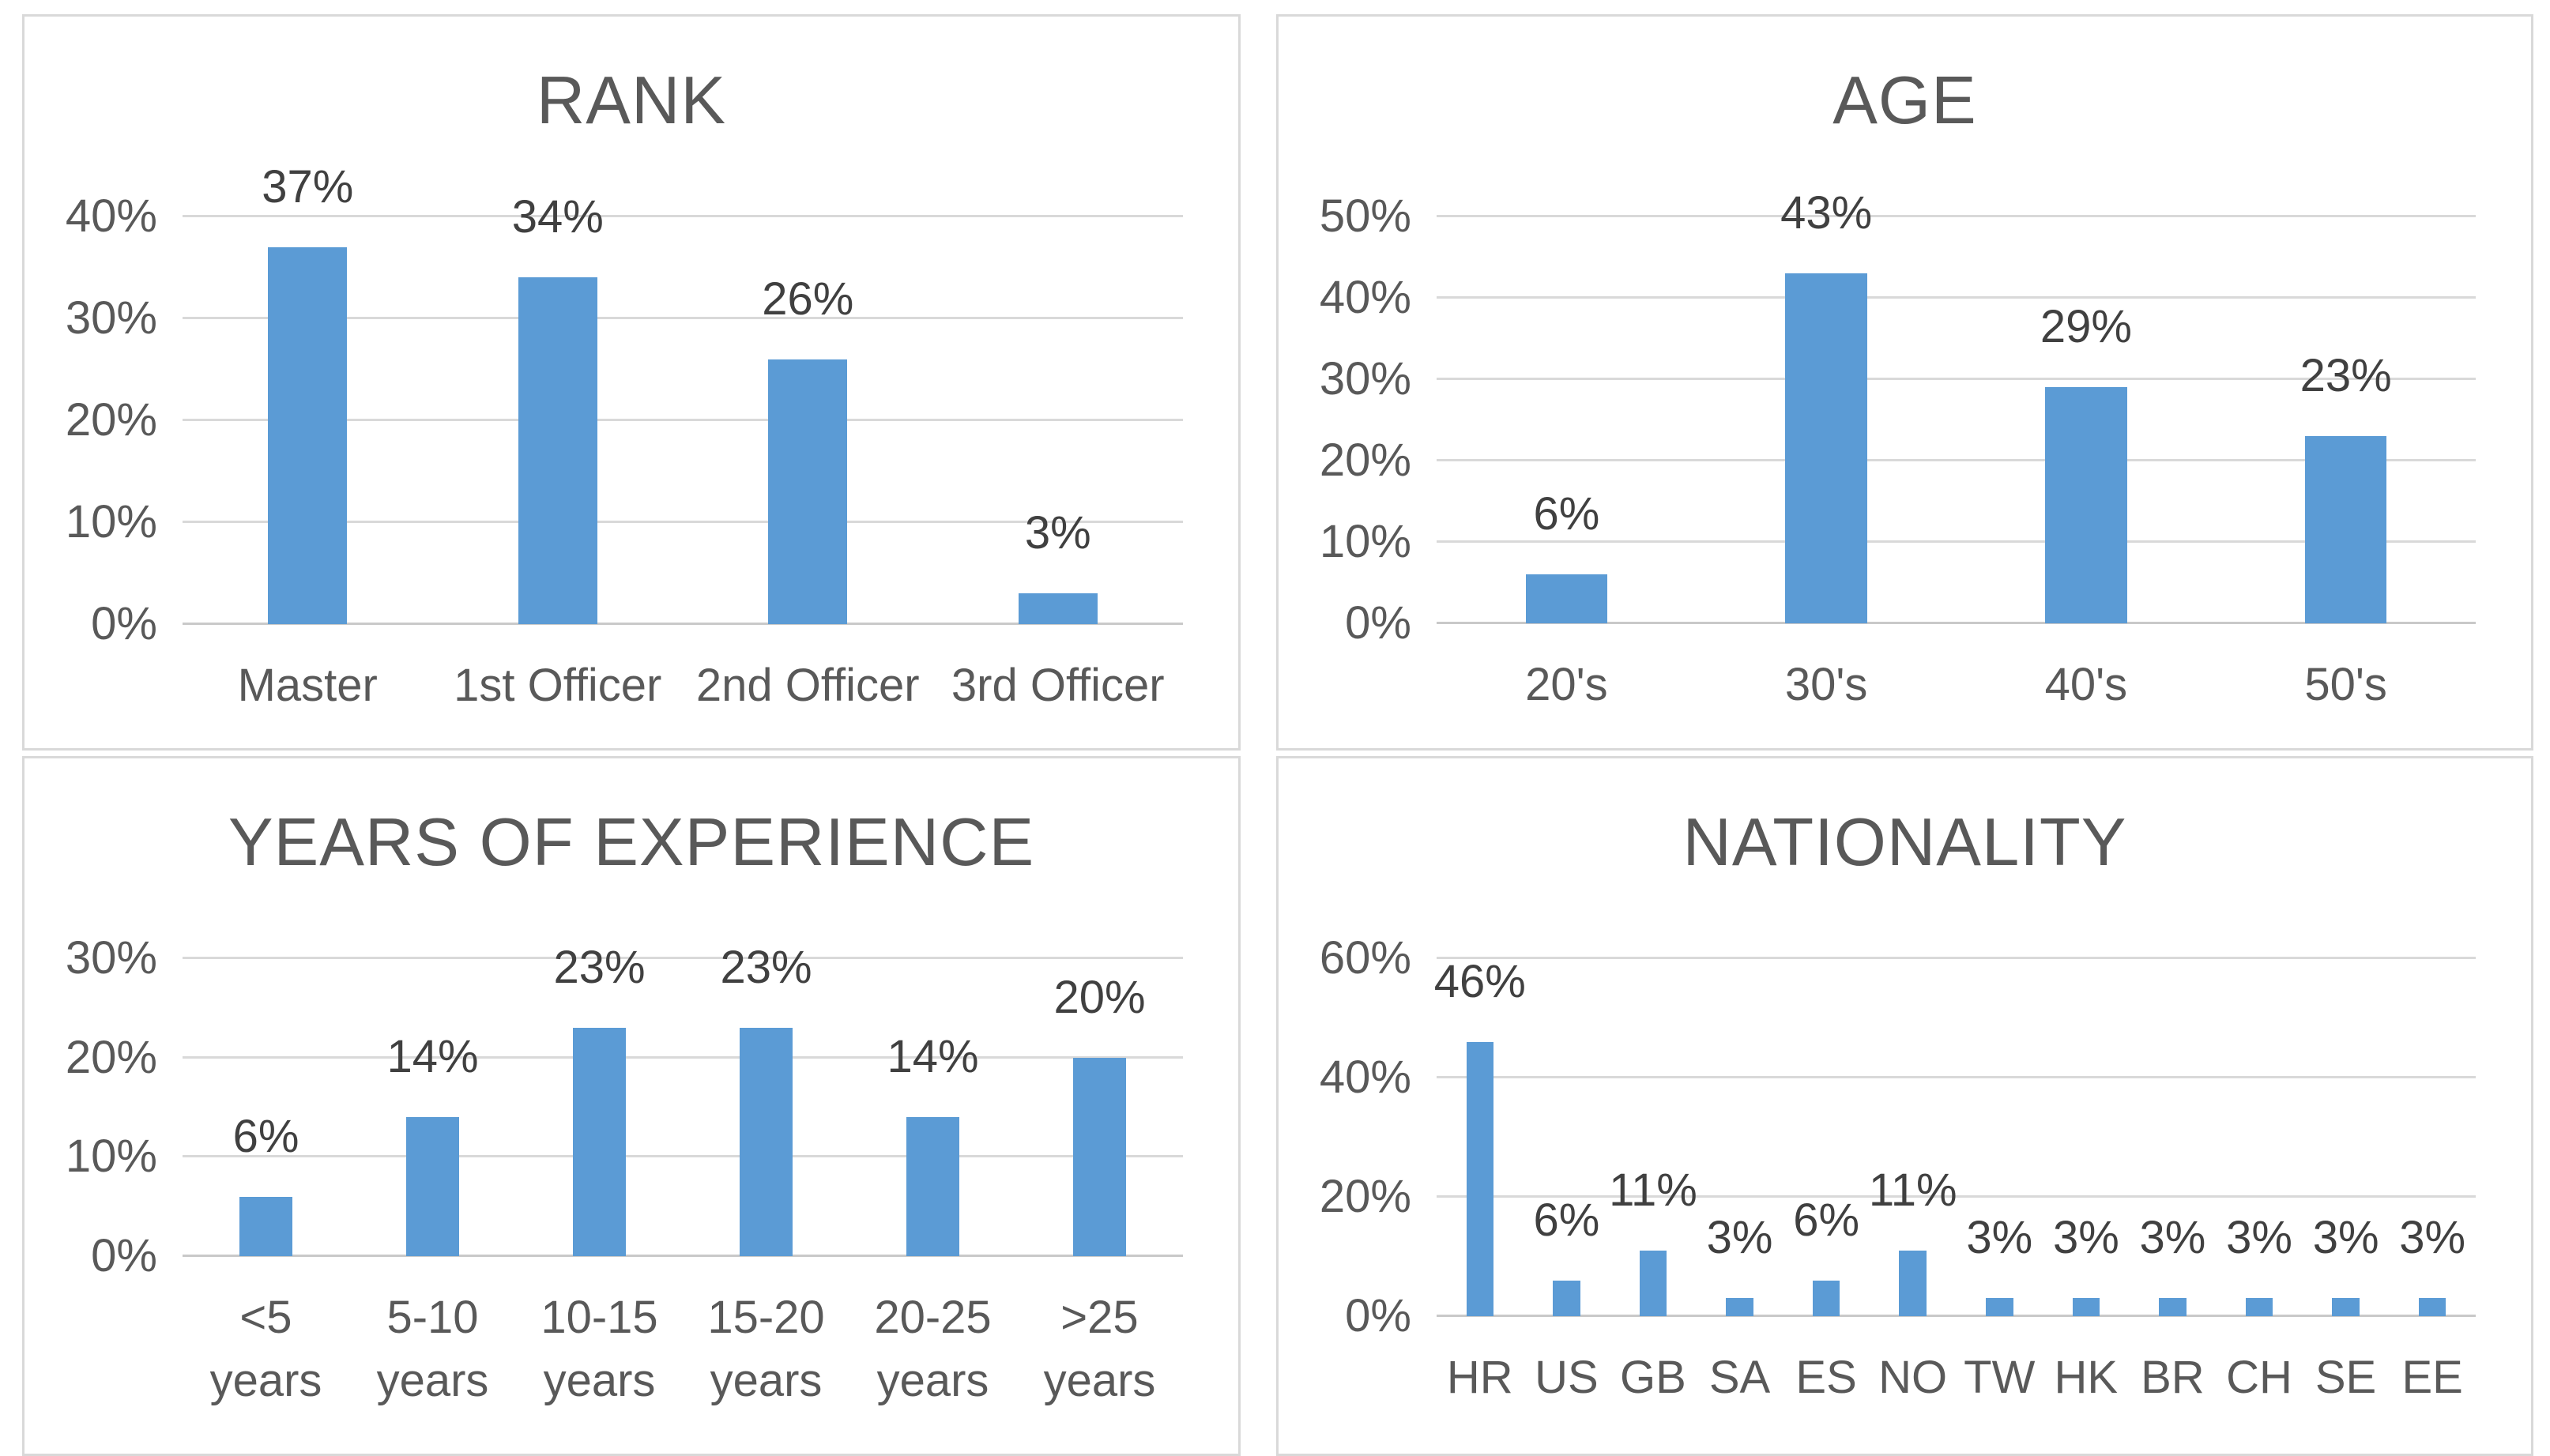 Image resolution: width=2550 pixels, height=1456 pixels. I want to click on experience-plot-area: 6% 14% 23% 23% 14% 20%, so click(683, 1099).